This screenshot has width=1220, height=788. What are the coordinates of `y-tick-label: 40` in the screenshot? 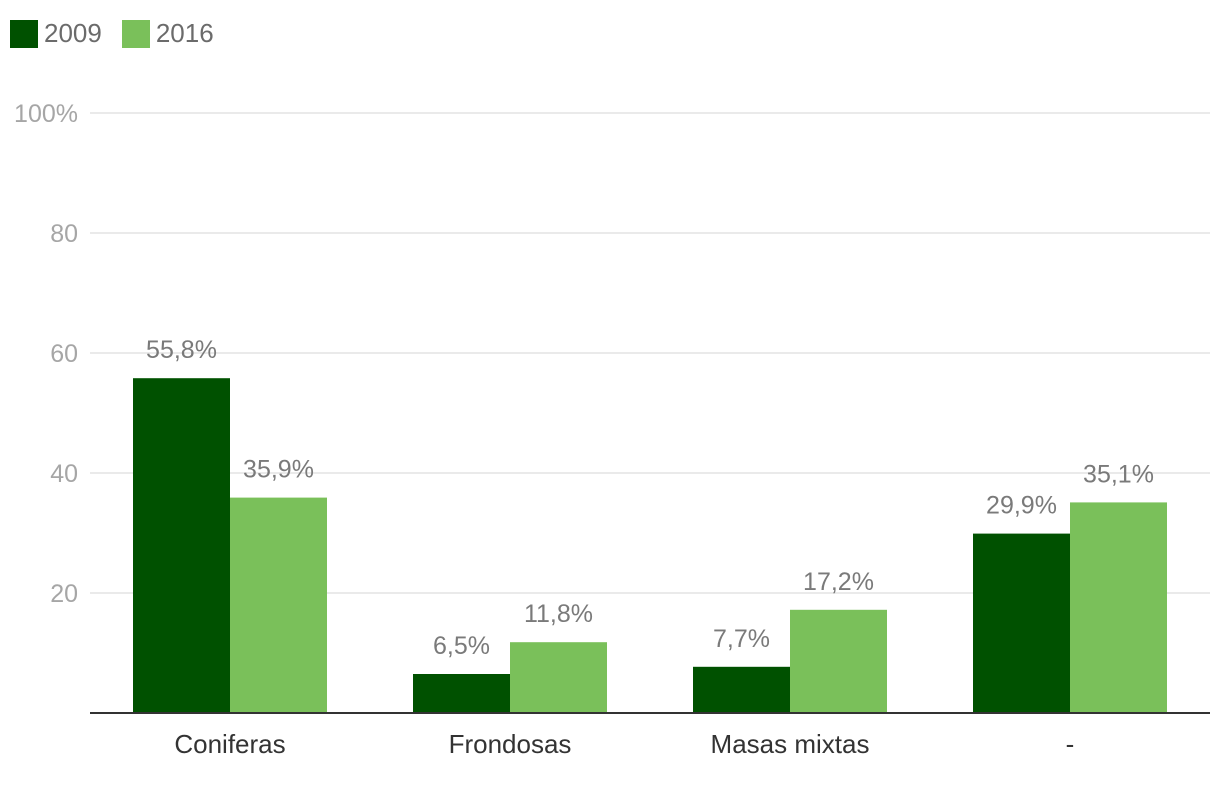 It's located at (64, 474).